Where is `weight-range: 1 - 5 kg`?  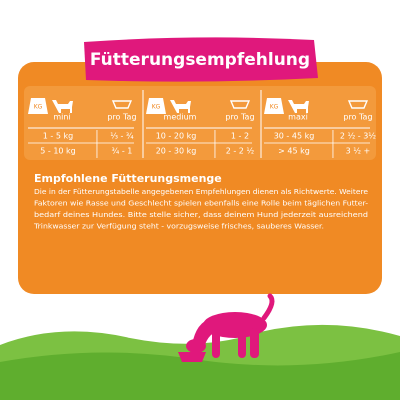 weight-range: 1 - 5 kg is located at coordinates (58, 136).